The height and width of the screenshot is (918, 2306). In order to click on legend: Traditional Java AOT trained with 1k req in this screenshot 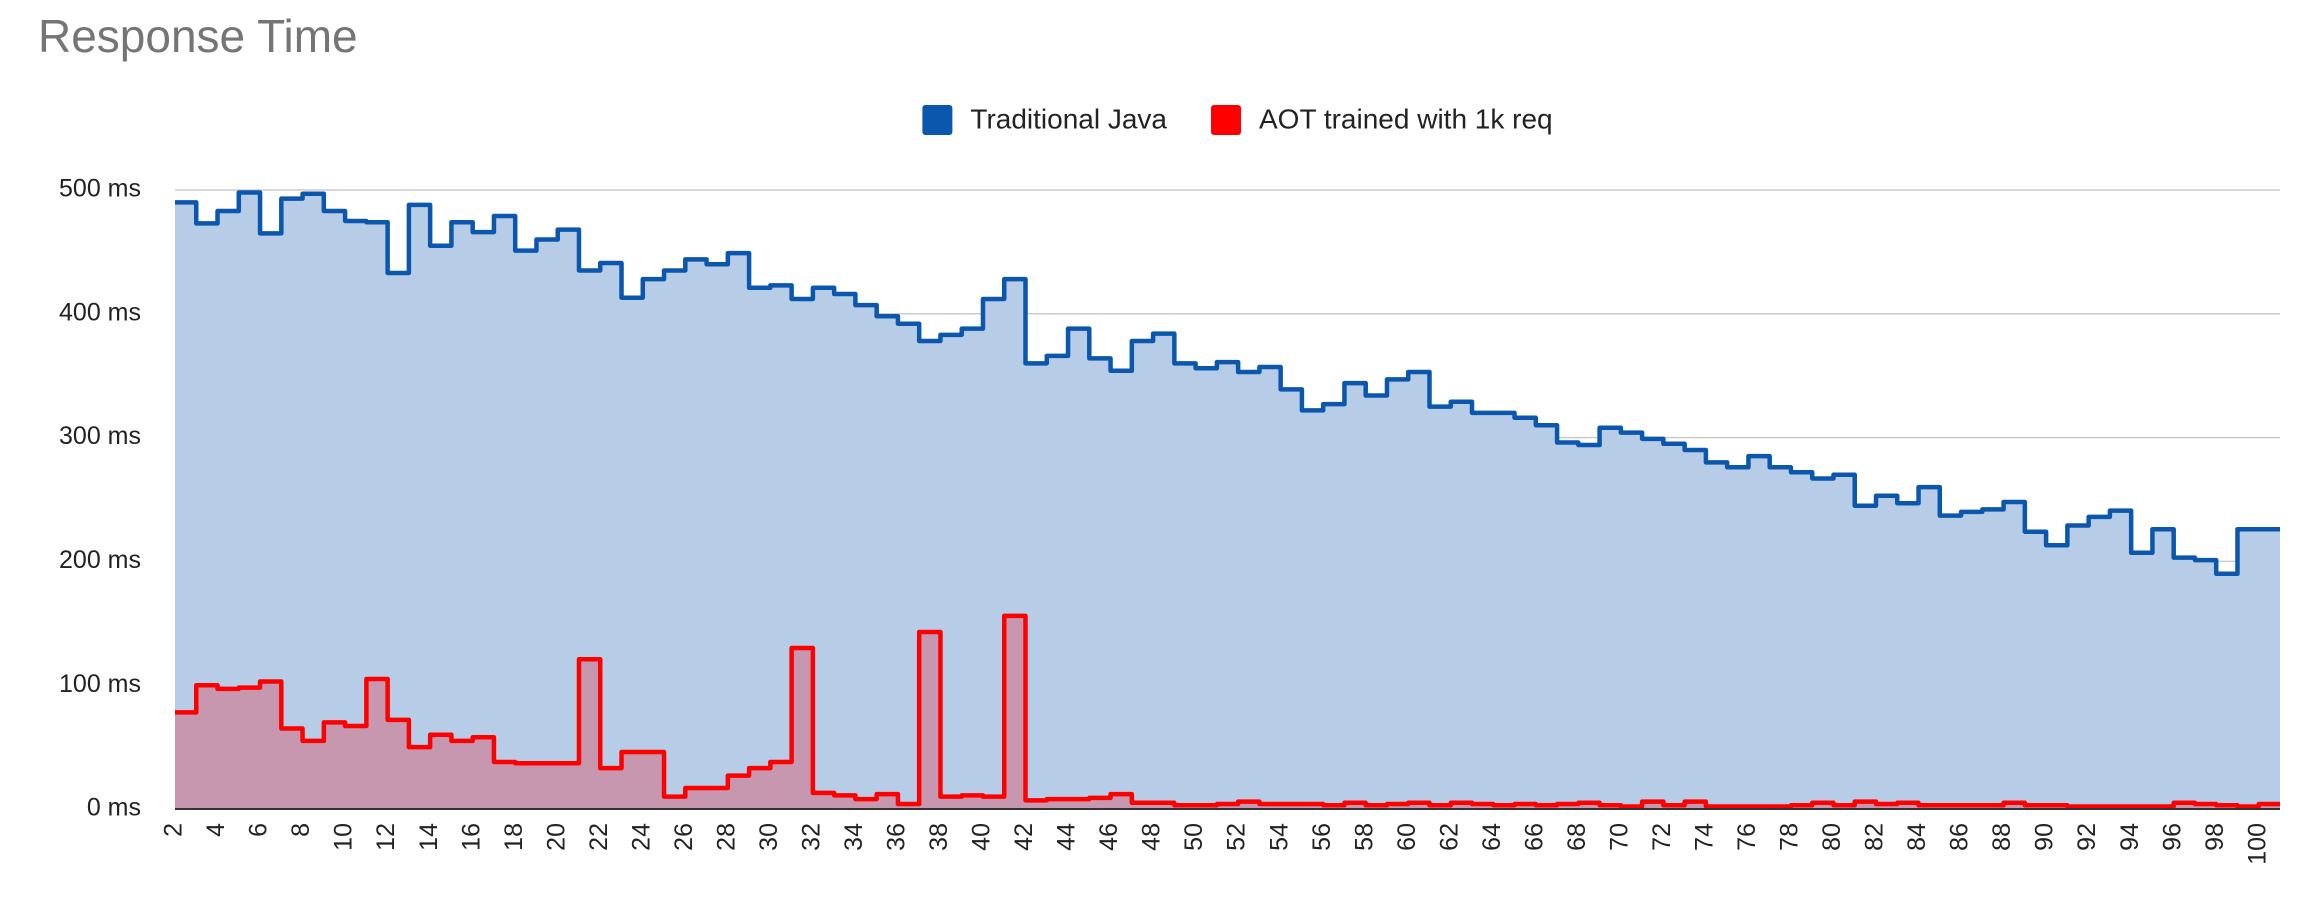, I will do `click(1237, 119)`.